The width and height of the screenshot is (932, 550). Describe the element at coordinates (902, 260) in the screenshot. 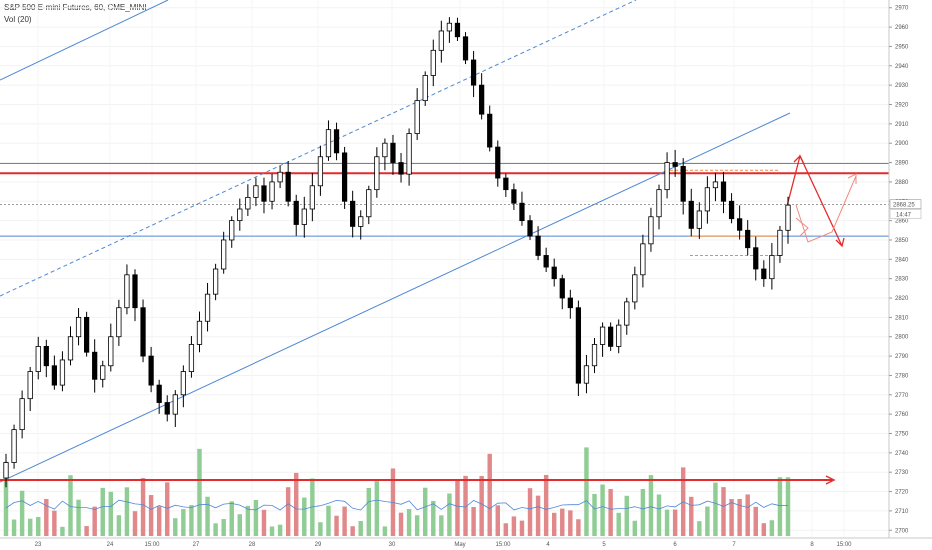

I see `y-tick-label: 2840` at that location.